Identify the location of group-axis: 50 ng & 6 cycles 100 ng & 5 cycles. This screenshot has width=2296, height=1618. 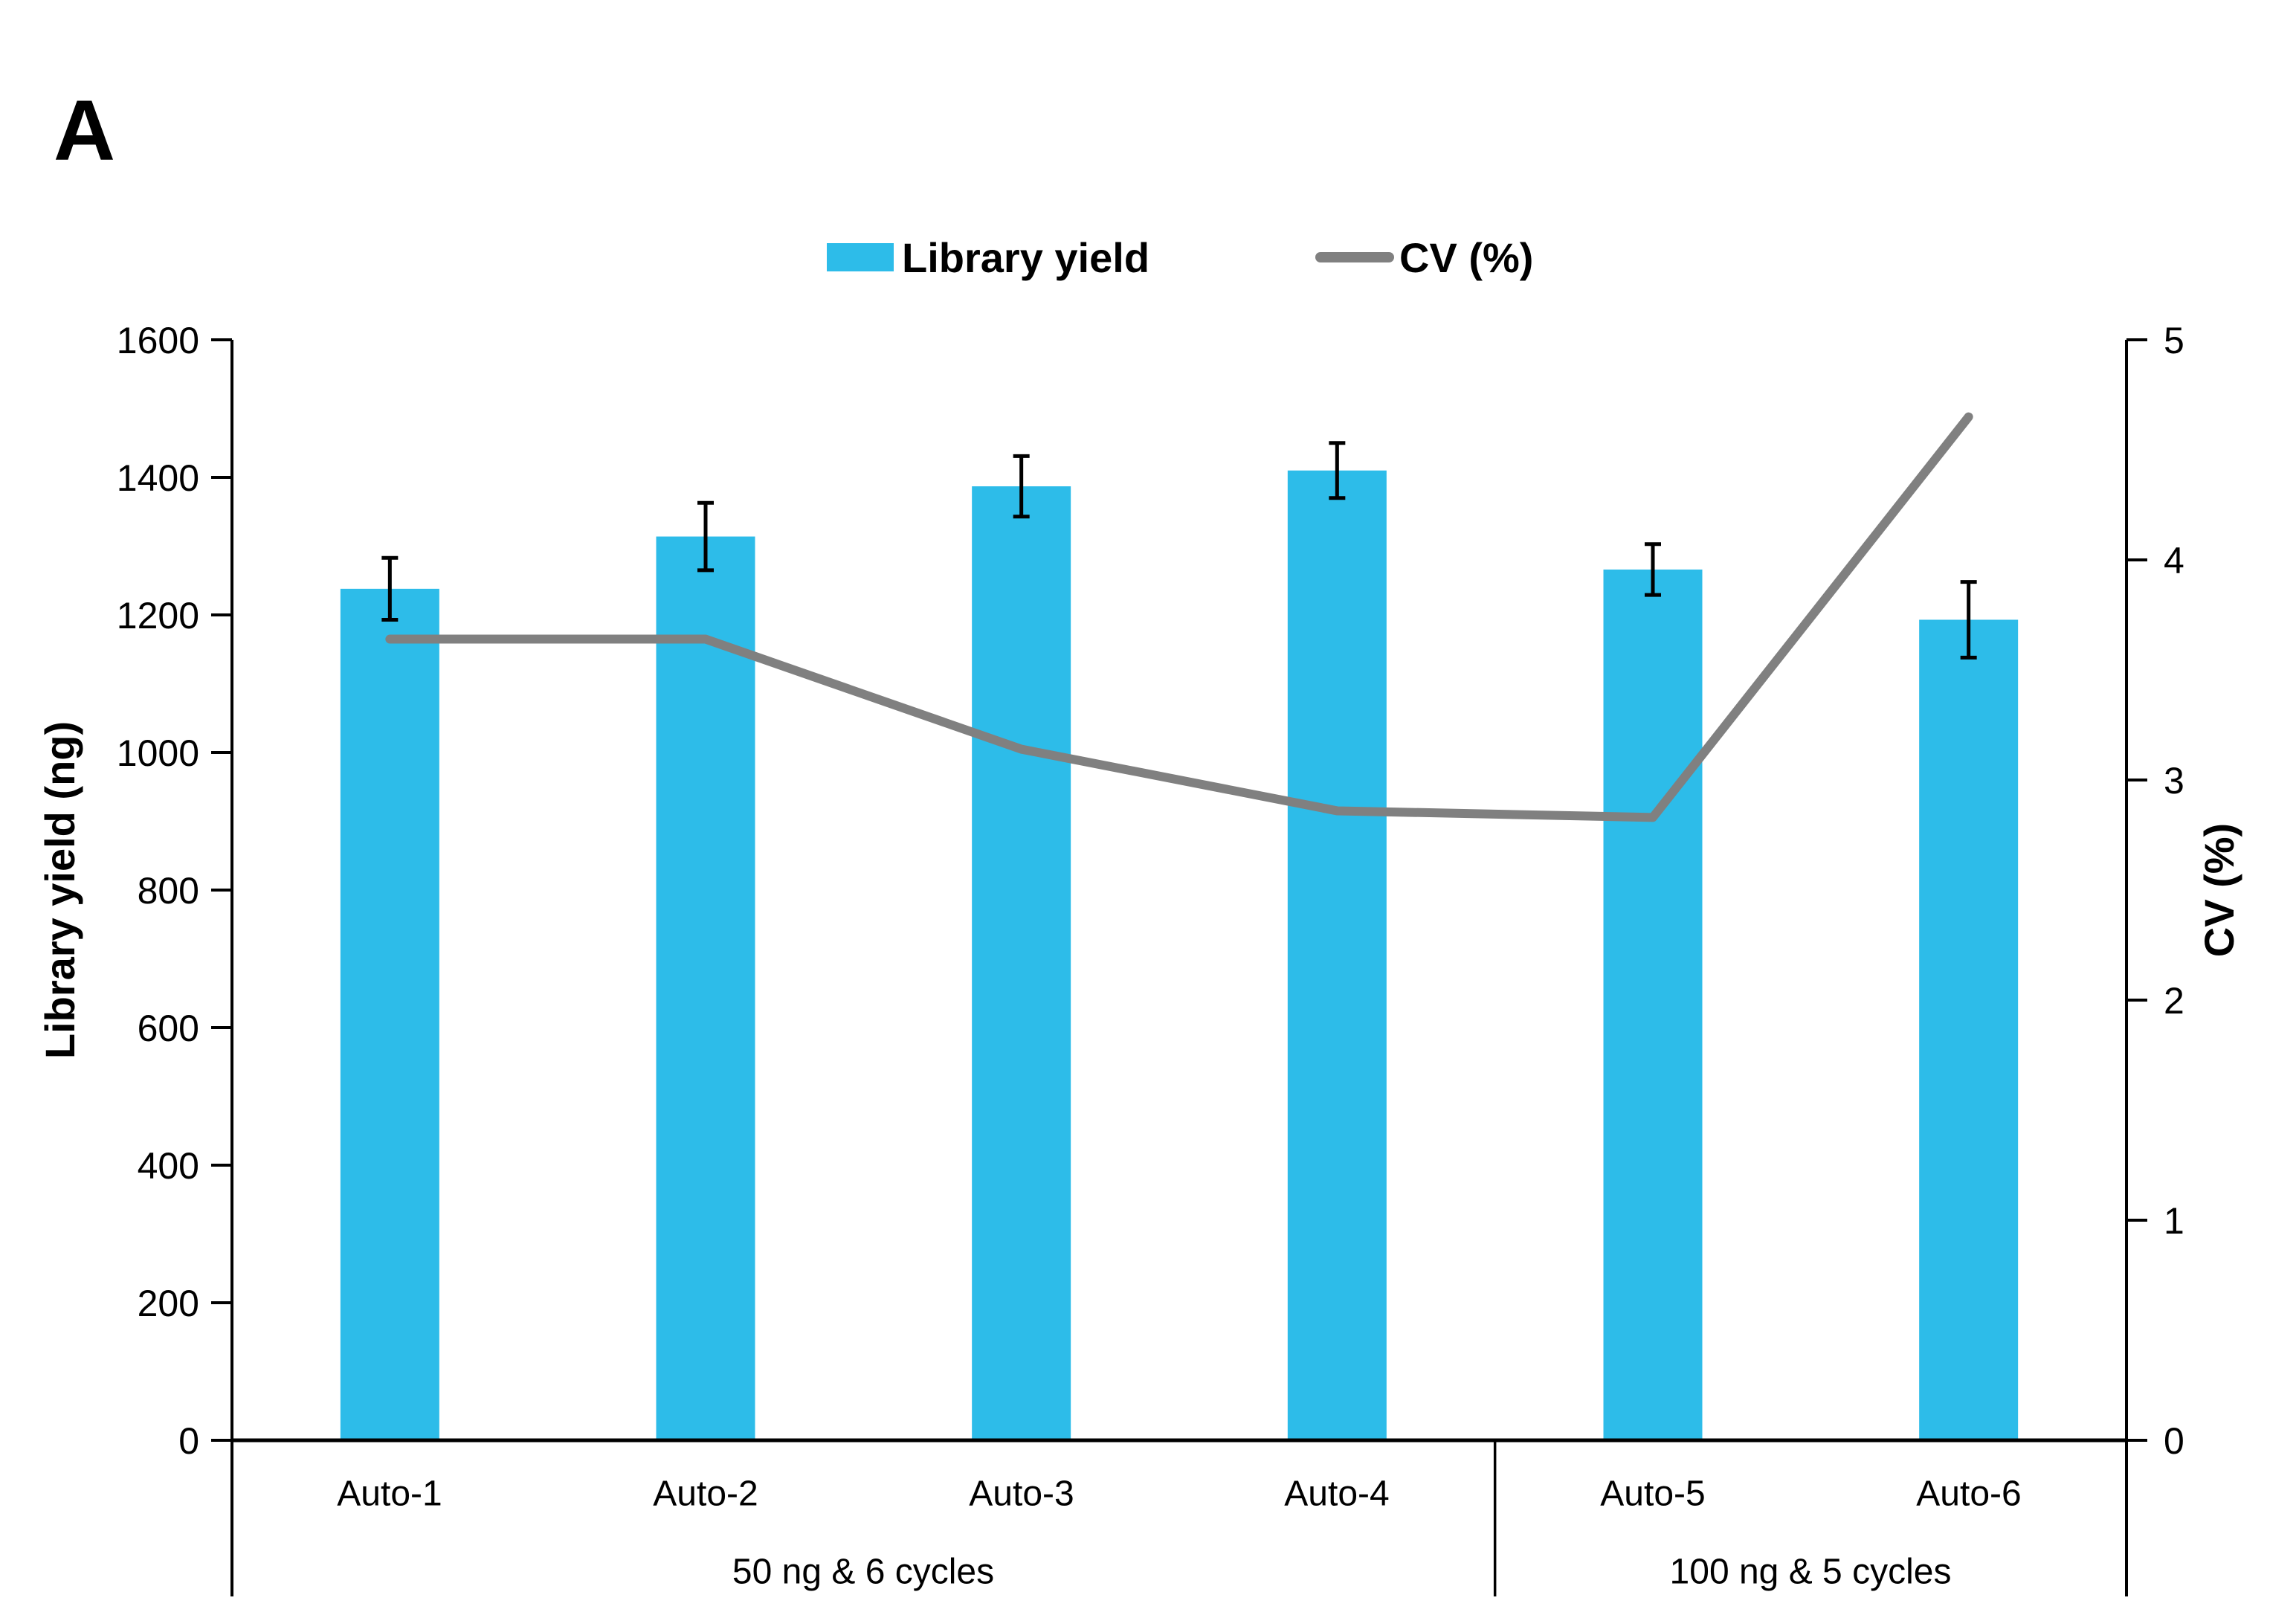
(1342, 1571).